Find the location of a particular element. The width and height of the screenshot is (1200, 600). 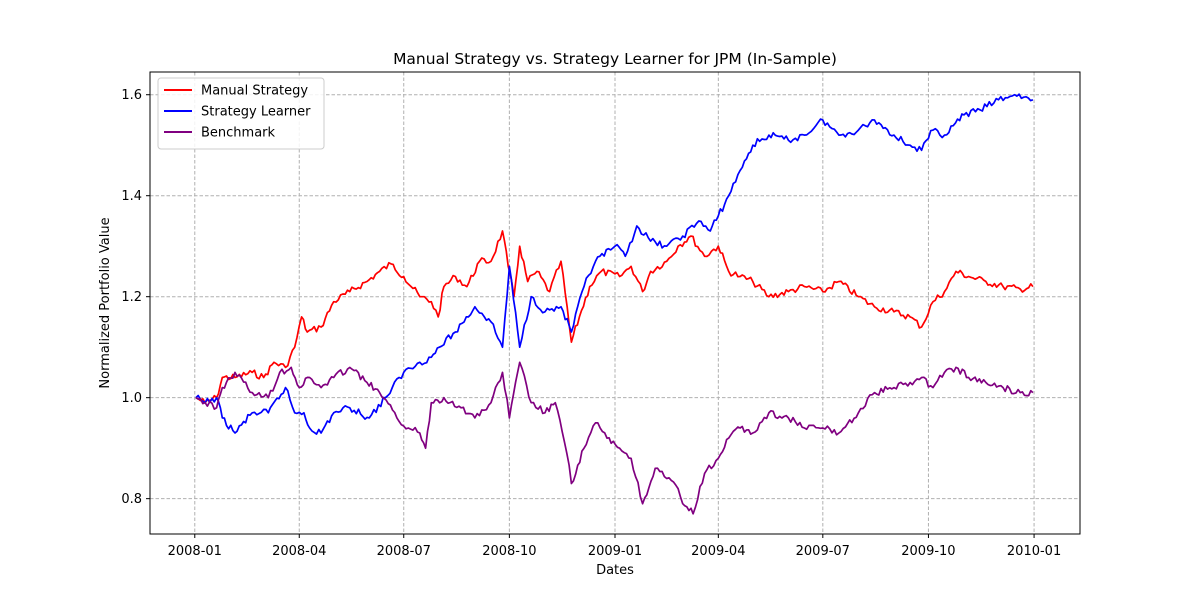

legend-box is located at coordinates (241, 113).